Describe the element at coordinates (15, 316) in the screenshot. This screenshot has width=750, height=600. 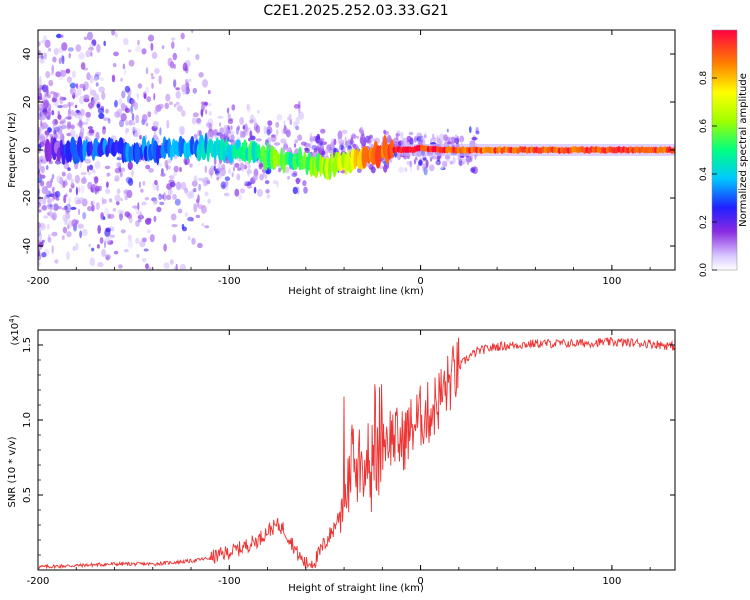
I see `snr-scale-end: )` at that location.